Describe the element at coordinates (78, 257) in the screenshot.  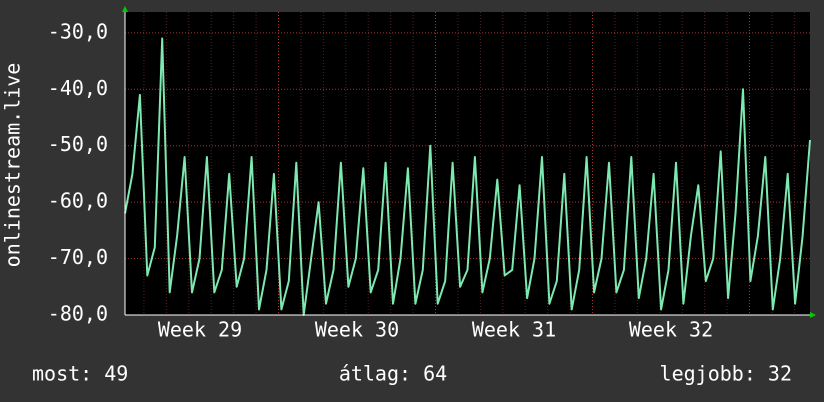
I see `y-tick-label: -70,0` at that location.